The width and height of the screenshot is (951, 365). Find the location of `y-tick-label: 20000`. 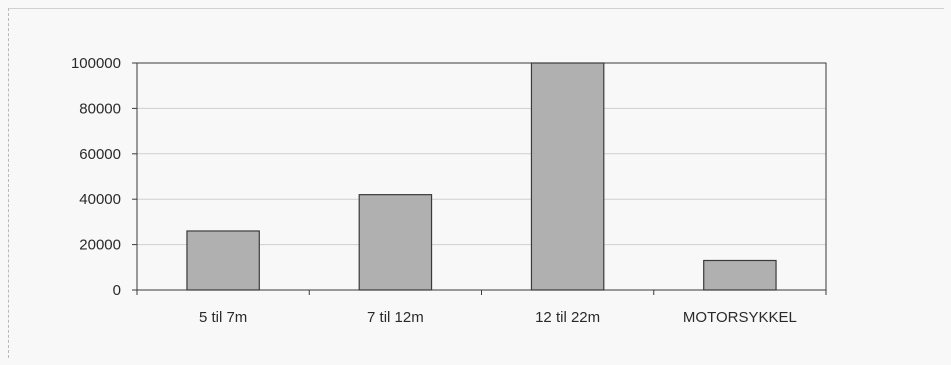

y-tick-label: 20000 is located at coordinates (100, 245).